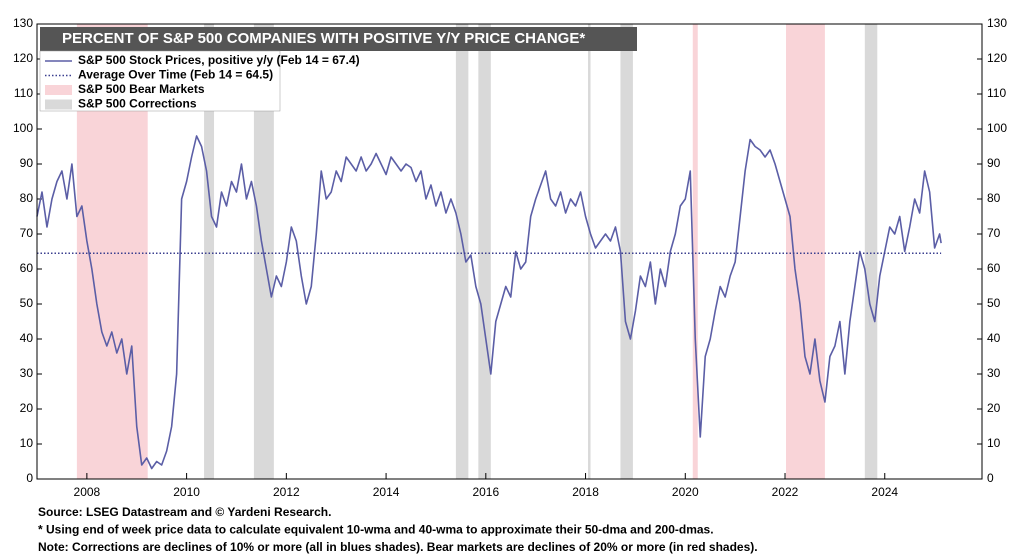 This screenshot has width=1024, height=558. I want to click on y2-tick-label: 50, so click(994, 303).